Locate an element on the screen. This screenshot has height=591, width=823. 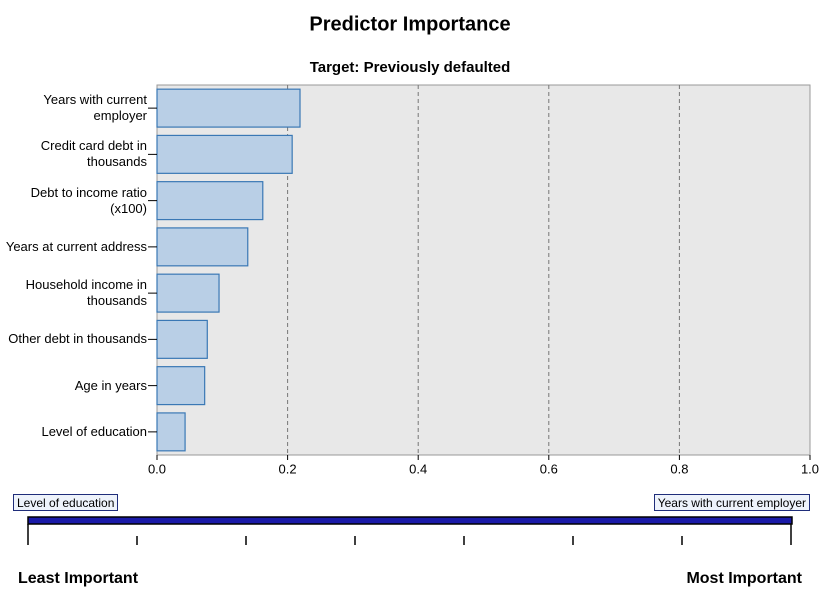
y-tick-label: Credit card debt in thousands is located at coordinates (93, 154).